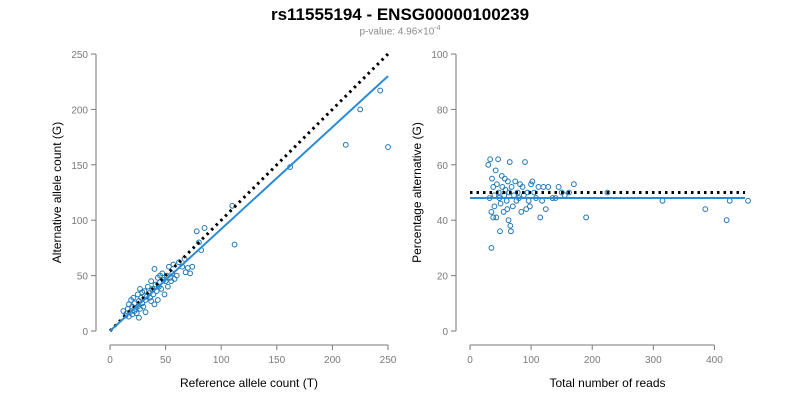  I want to click on left-x-axis-label: Reference allele count (T), so click(249, 383).